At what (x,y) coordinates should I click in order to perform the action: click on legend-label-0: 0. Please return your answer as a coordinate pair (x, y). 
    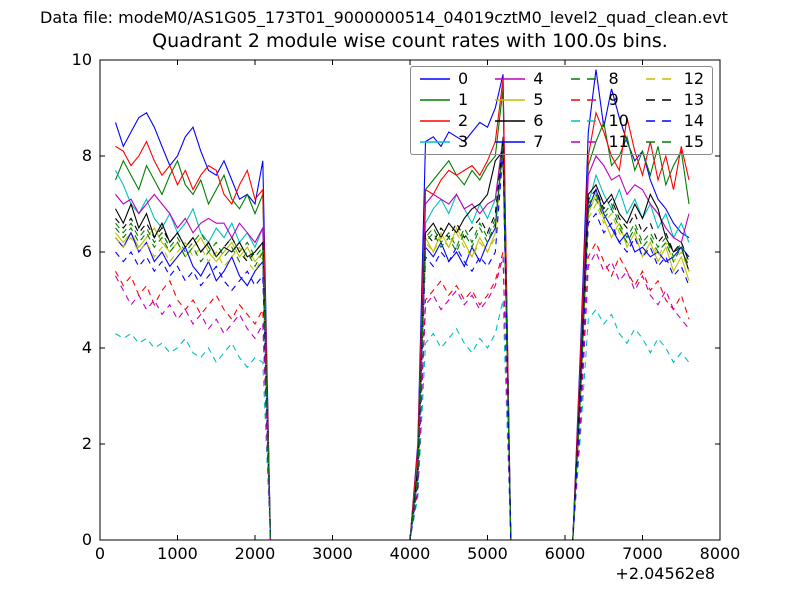
    Looking at the image, I should click on (463, 79).